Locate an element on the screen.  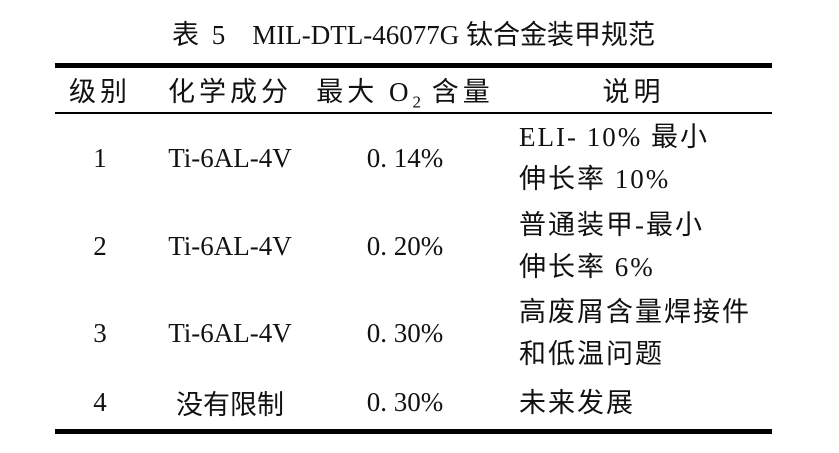
header-composition: 化学成分 is located at coordinates (230, 92).